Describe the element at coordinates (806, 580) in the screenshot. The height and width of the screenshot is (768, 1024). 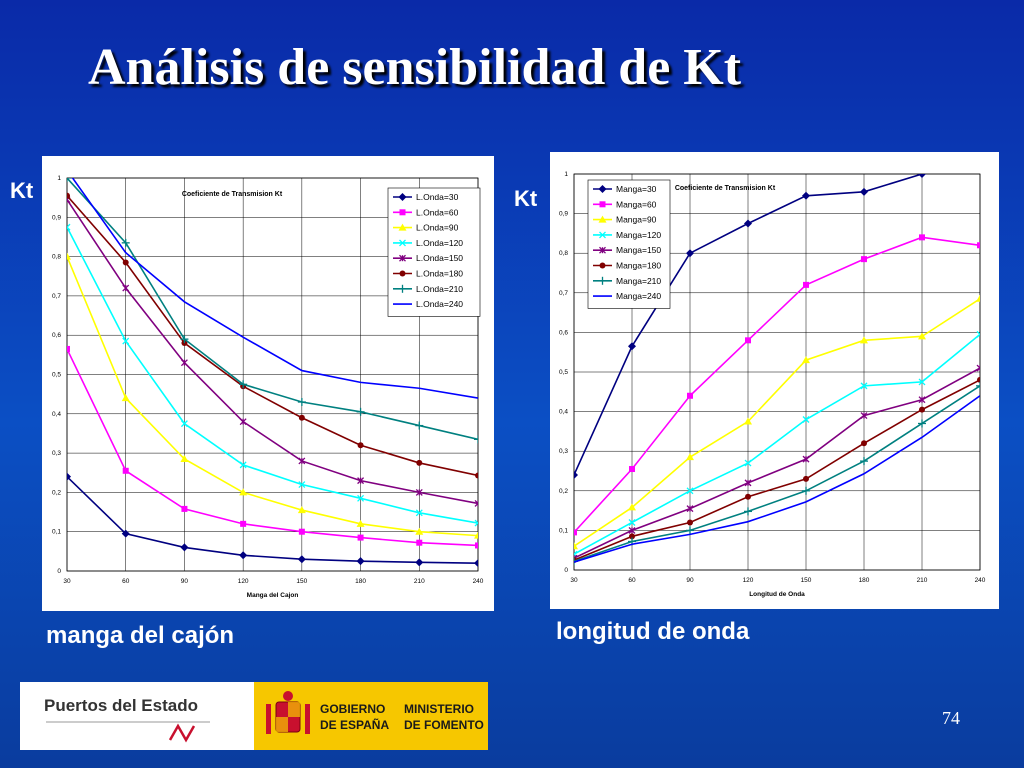
I see `x-tick-label: 150` at that location.